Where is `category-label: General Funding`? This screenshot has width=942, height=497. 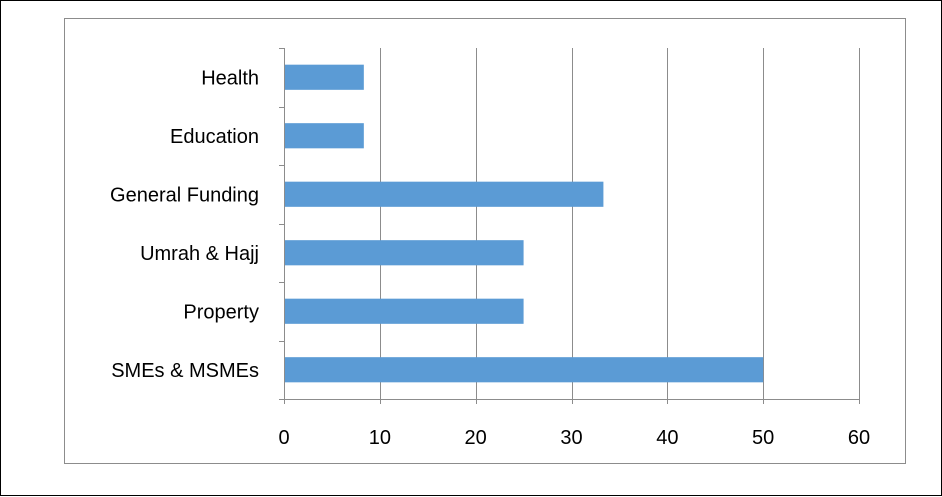 category-label: General Funding is located at coordinates (184, 195).